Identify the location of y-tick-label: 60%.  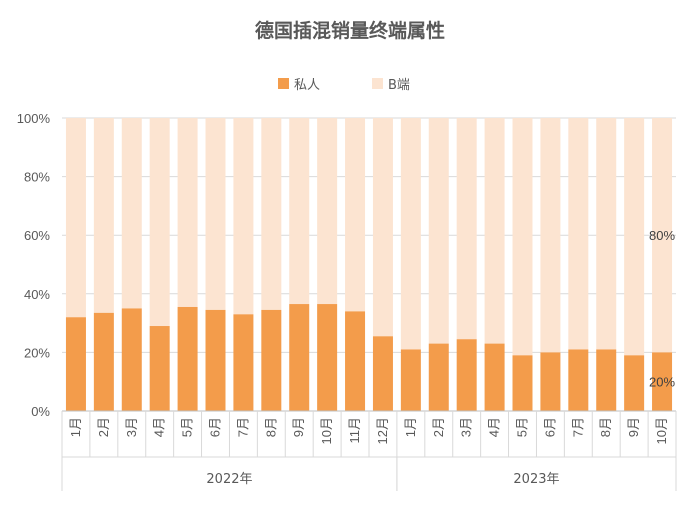
(37, 235).